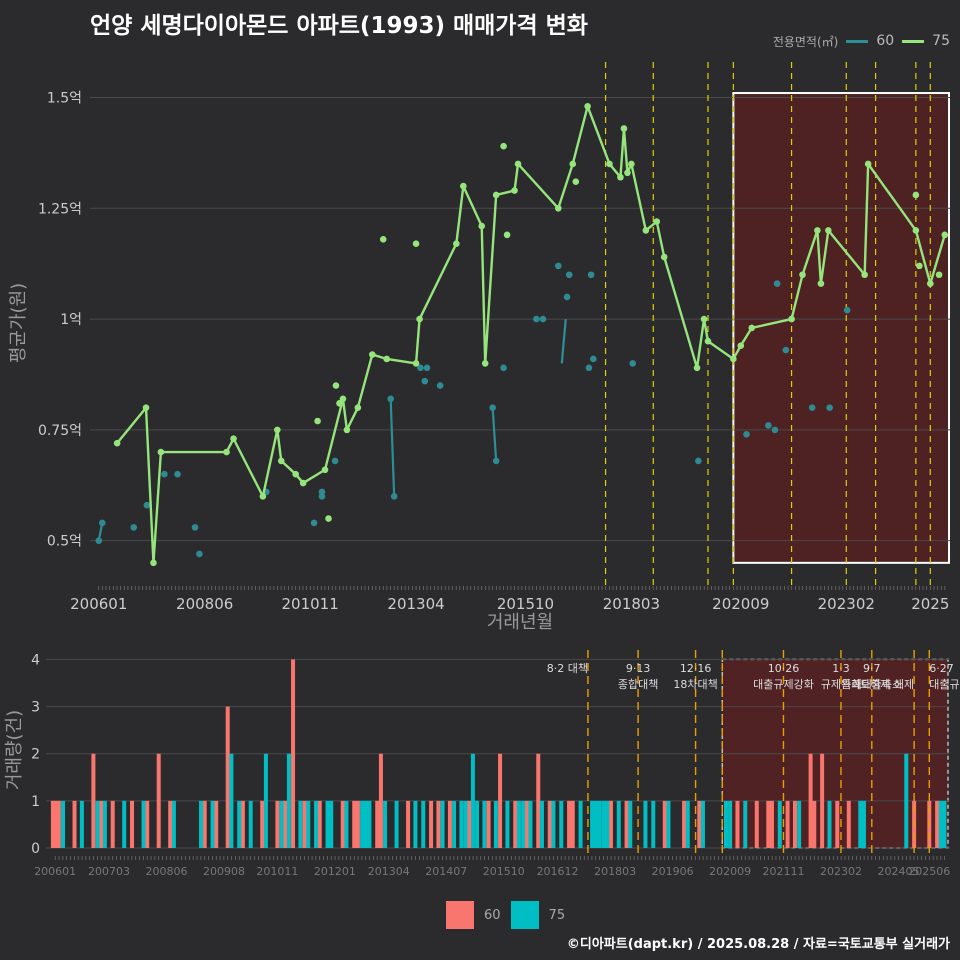  Describe the element at coordinates (861, 41) in the screenshot. I see `legend-top: 전용면적(㎡) 60 75` at that location.